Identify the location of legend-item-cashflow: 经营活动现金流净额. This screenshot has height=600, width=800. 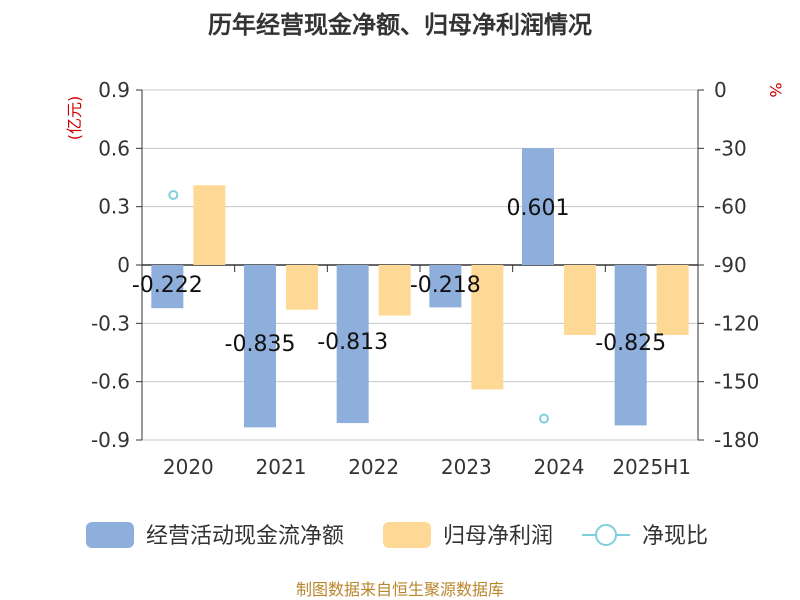
(215, 535).